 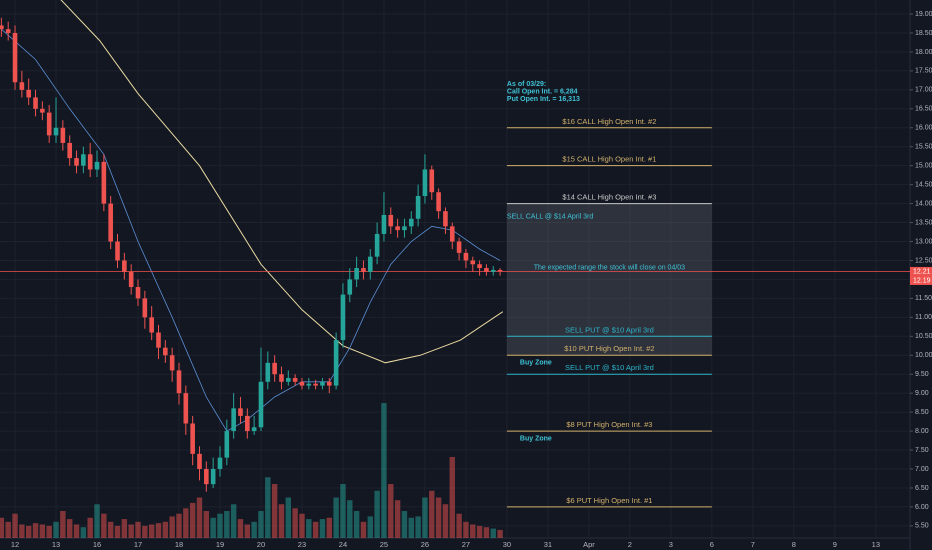 What do you see at coordinates (923, 147) in the screenshot?
I see `y-tick-label: 15.50` at bounding box center [923, 147].